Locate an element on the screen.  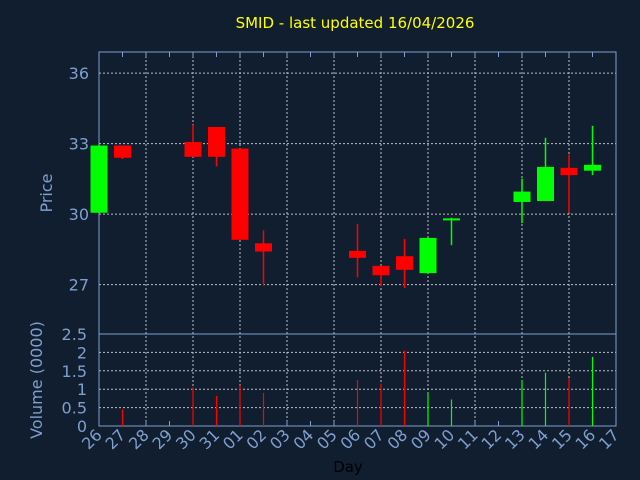
chart-title: SMID - last updated 16/04/2026 is located at coordinates (355, 23).